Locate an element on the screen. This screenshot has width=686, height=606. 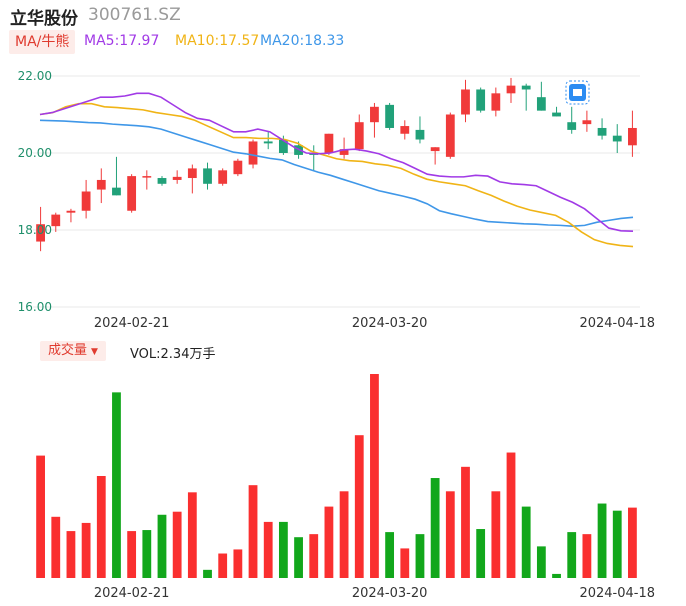
price-tick-label: 22.00 is located at coordinates (35, 76).